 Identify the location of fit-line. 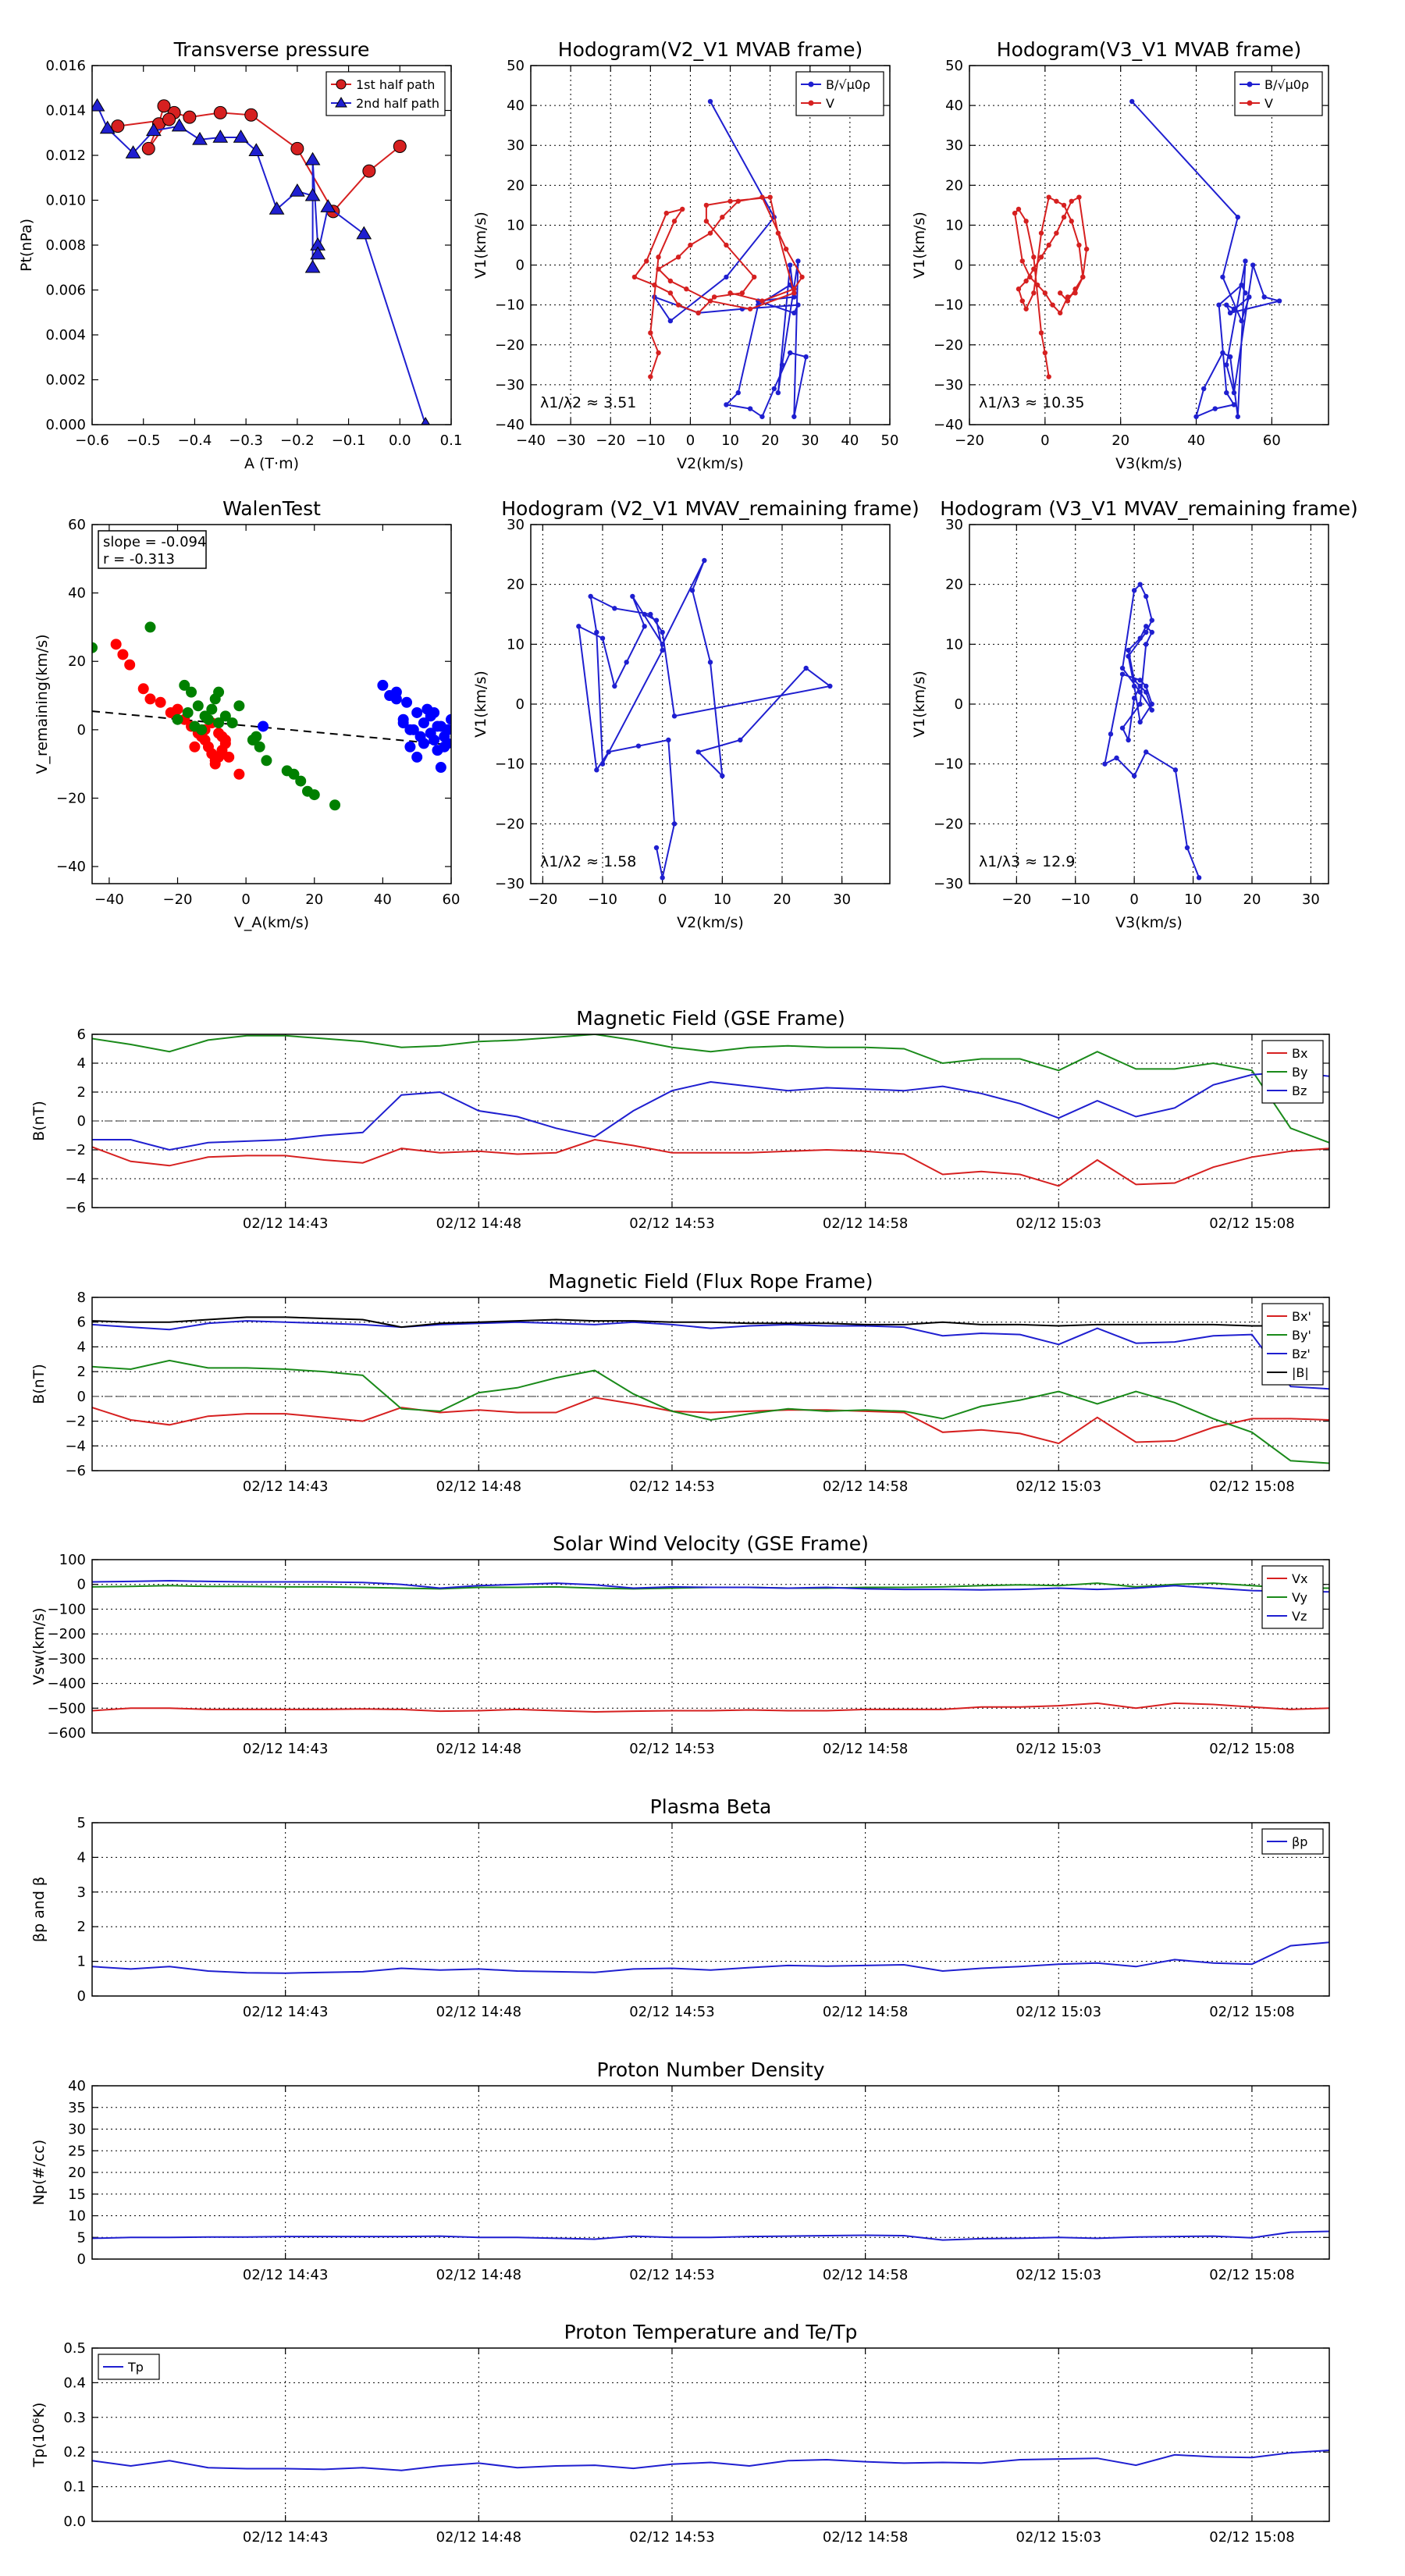
(271, 728).